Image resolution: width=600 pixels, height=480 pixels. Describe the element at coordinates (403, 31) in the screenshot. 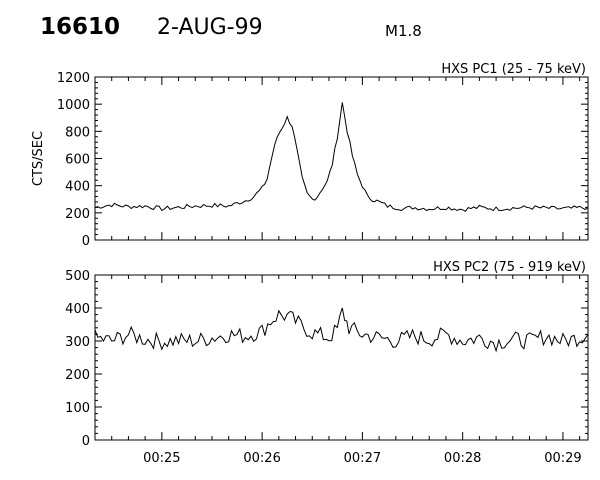

I see `flare-class: M1.8` at that location.